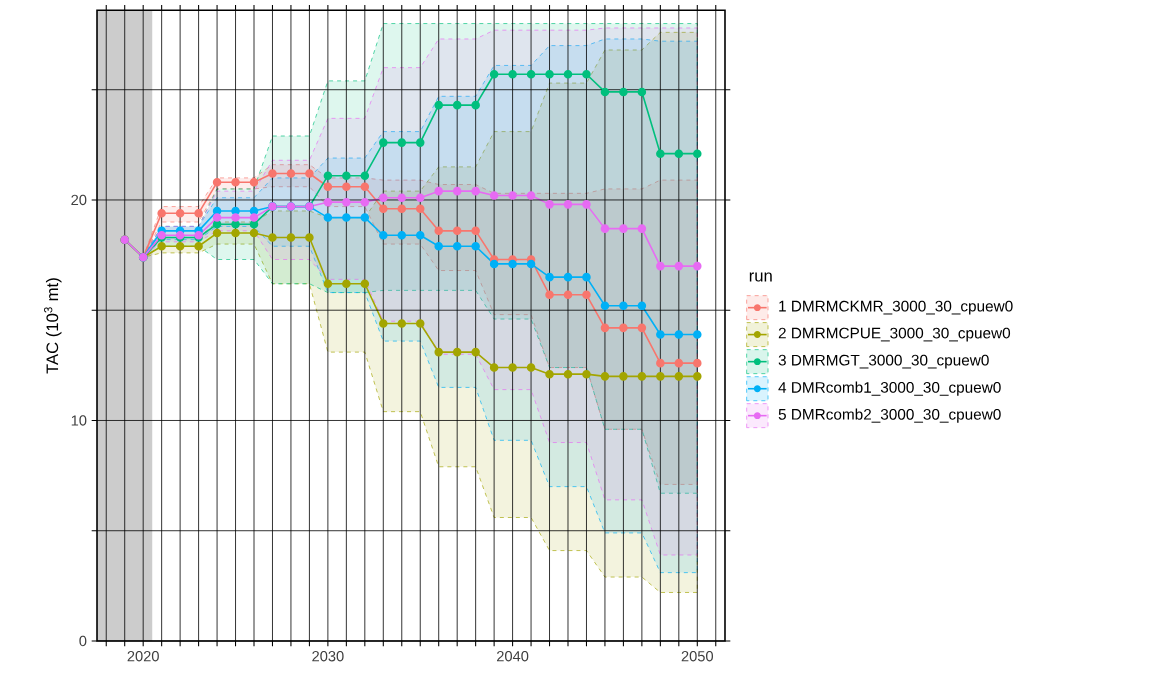 This screenshot has width=1158, height=677. I want to click on legend-label: 1 DMRMCKMR_3000_30_cpuew0, so click(896, 307).